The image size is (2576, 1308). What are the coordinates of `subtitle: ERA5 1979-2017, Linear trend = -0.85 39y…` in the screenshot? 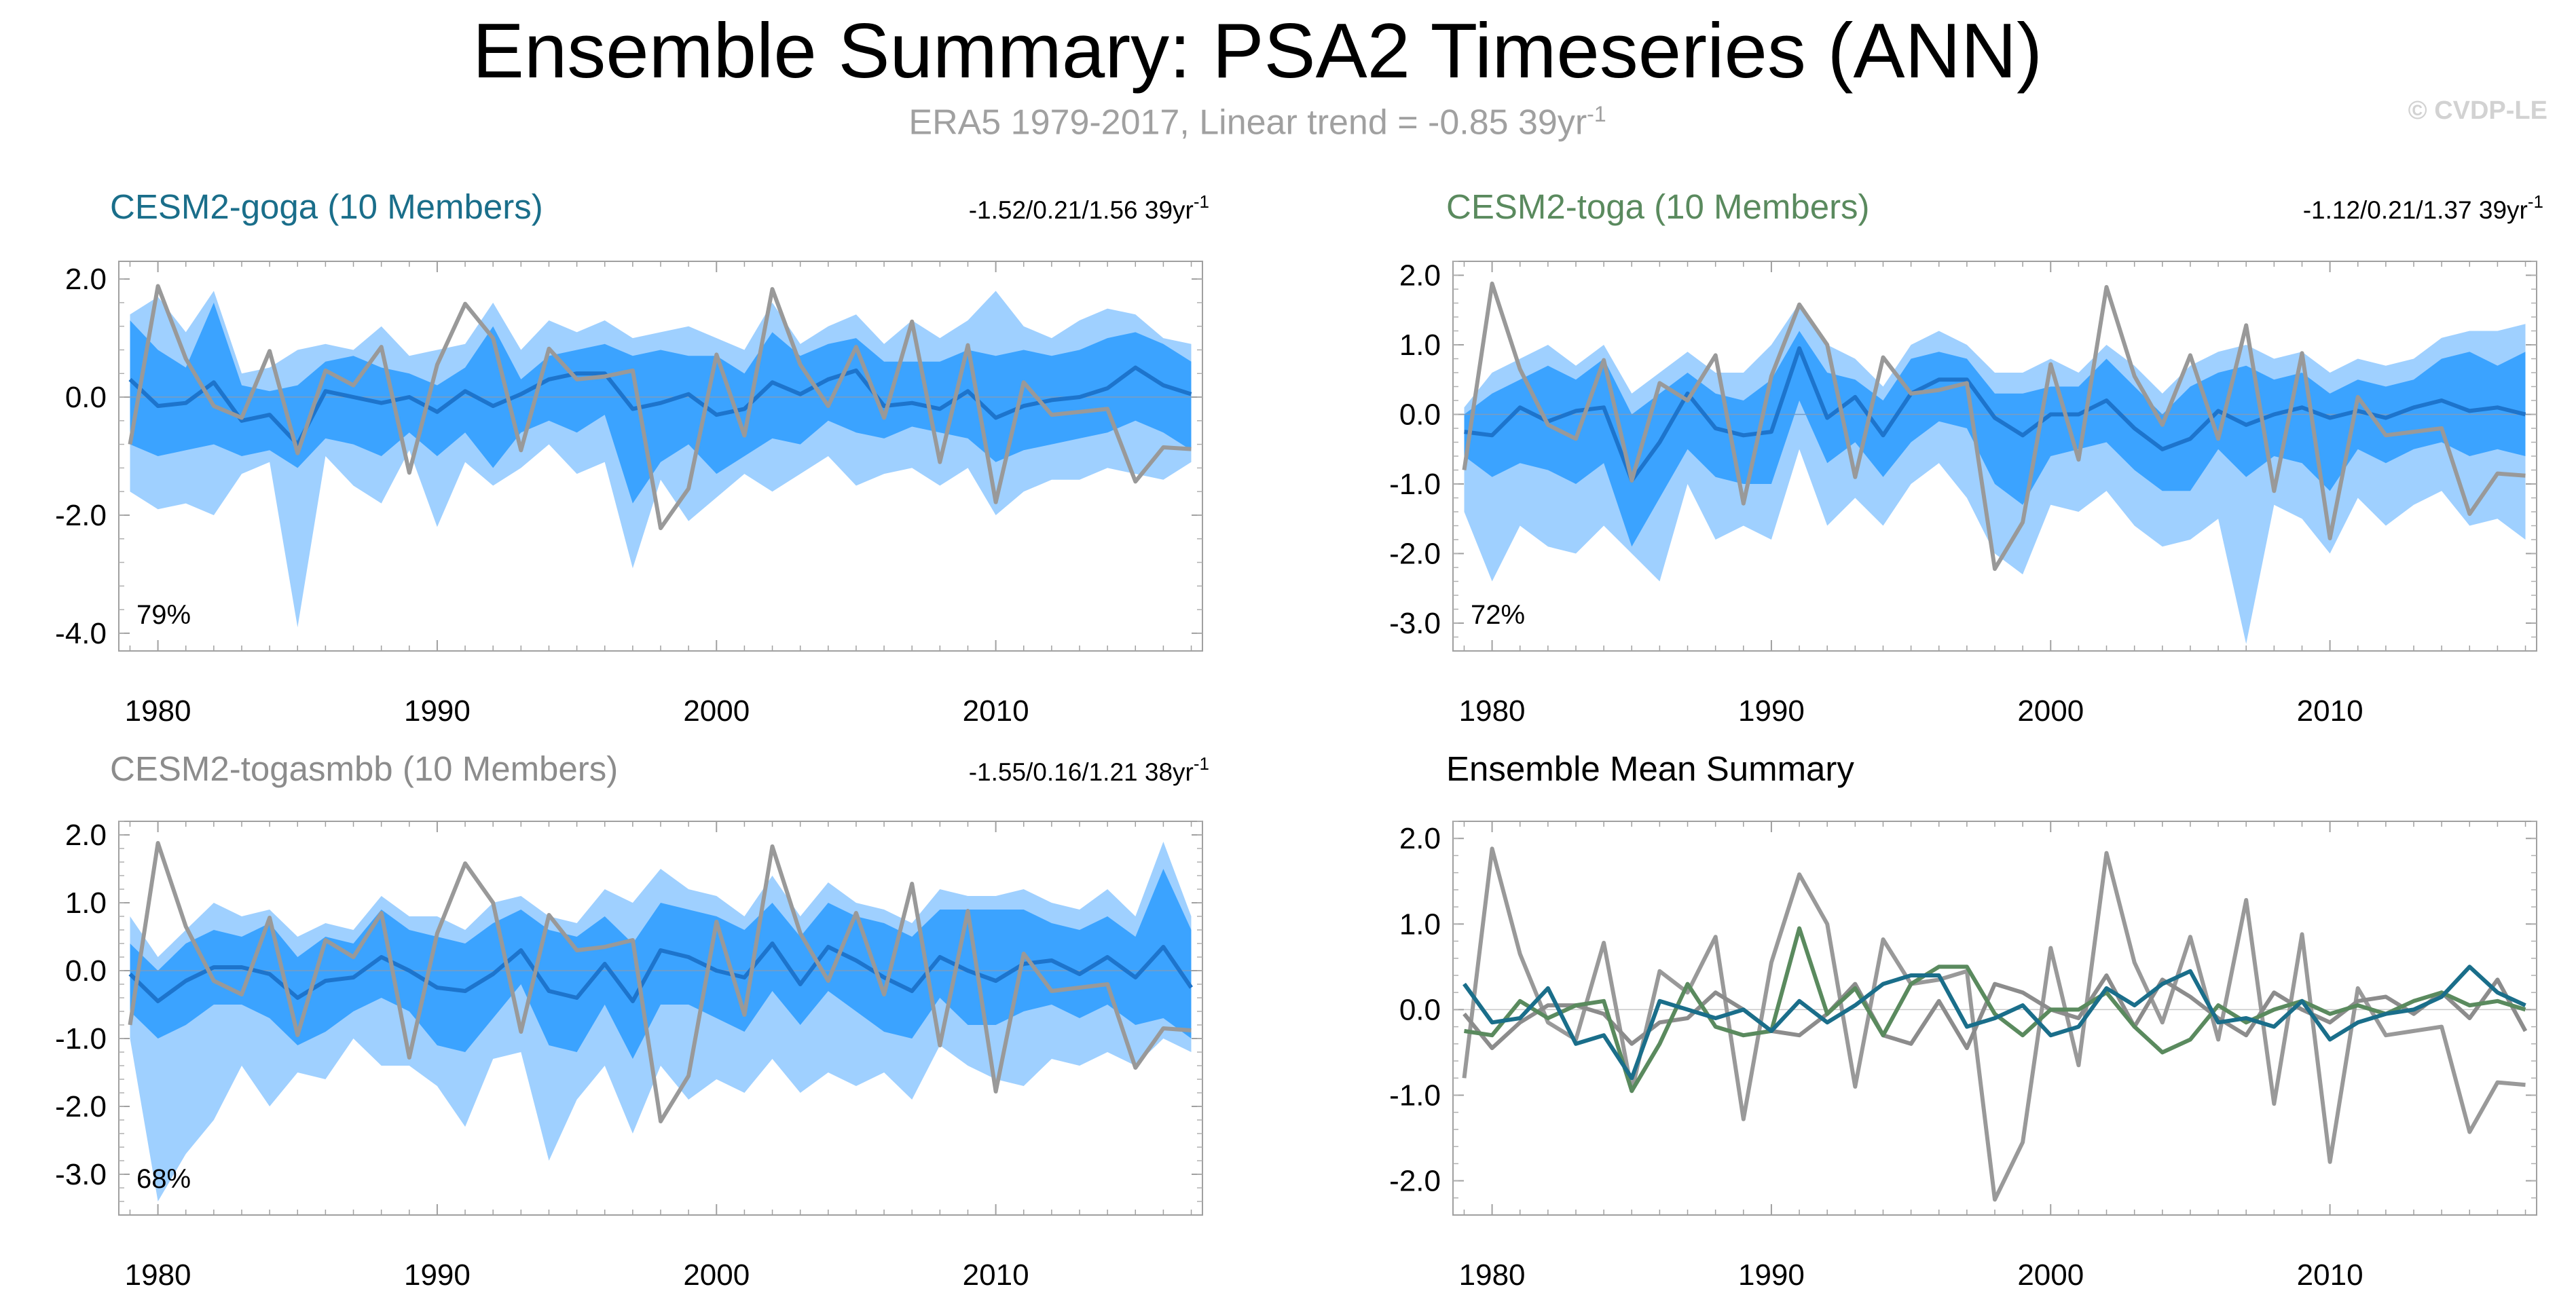 It's located at (1257, 122).